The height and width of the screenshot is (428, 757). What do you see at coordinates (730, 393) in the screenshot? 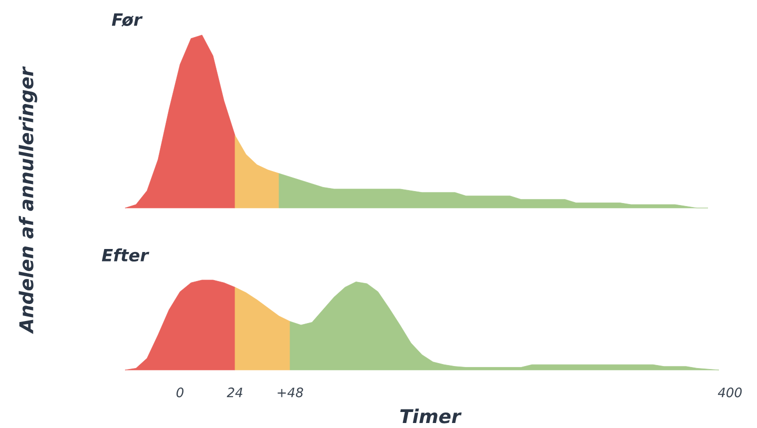
I see `x-tick-label: 400` at bounding box center [730, 393].